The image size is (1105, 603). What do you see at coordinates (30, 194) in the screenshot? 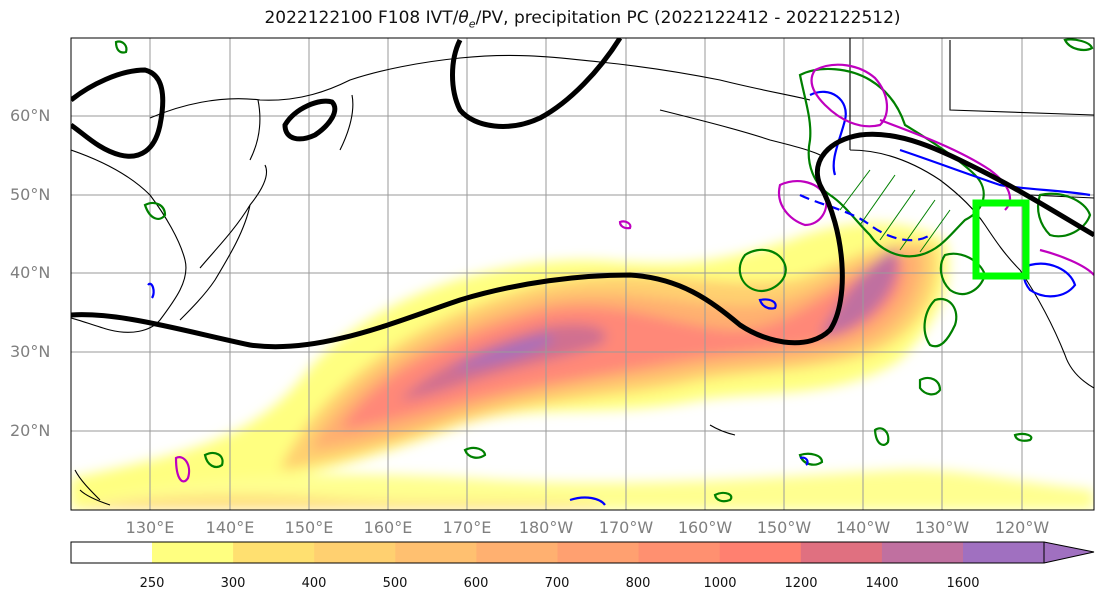
I see `lat-label-50n: 50°N` at bounding box center [30, 194].